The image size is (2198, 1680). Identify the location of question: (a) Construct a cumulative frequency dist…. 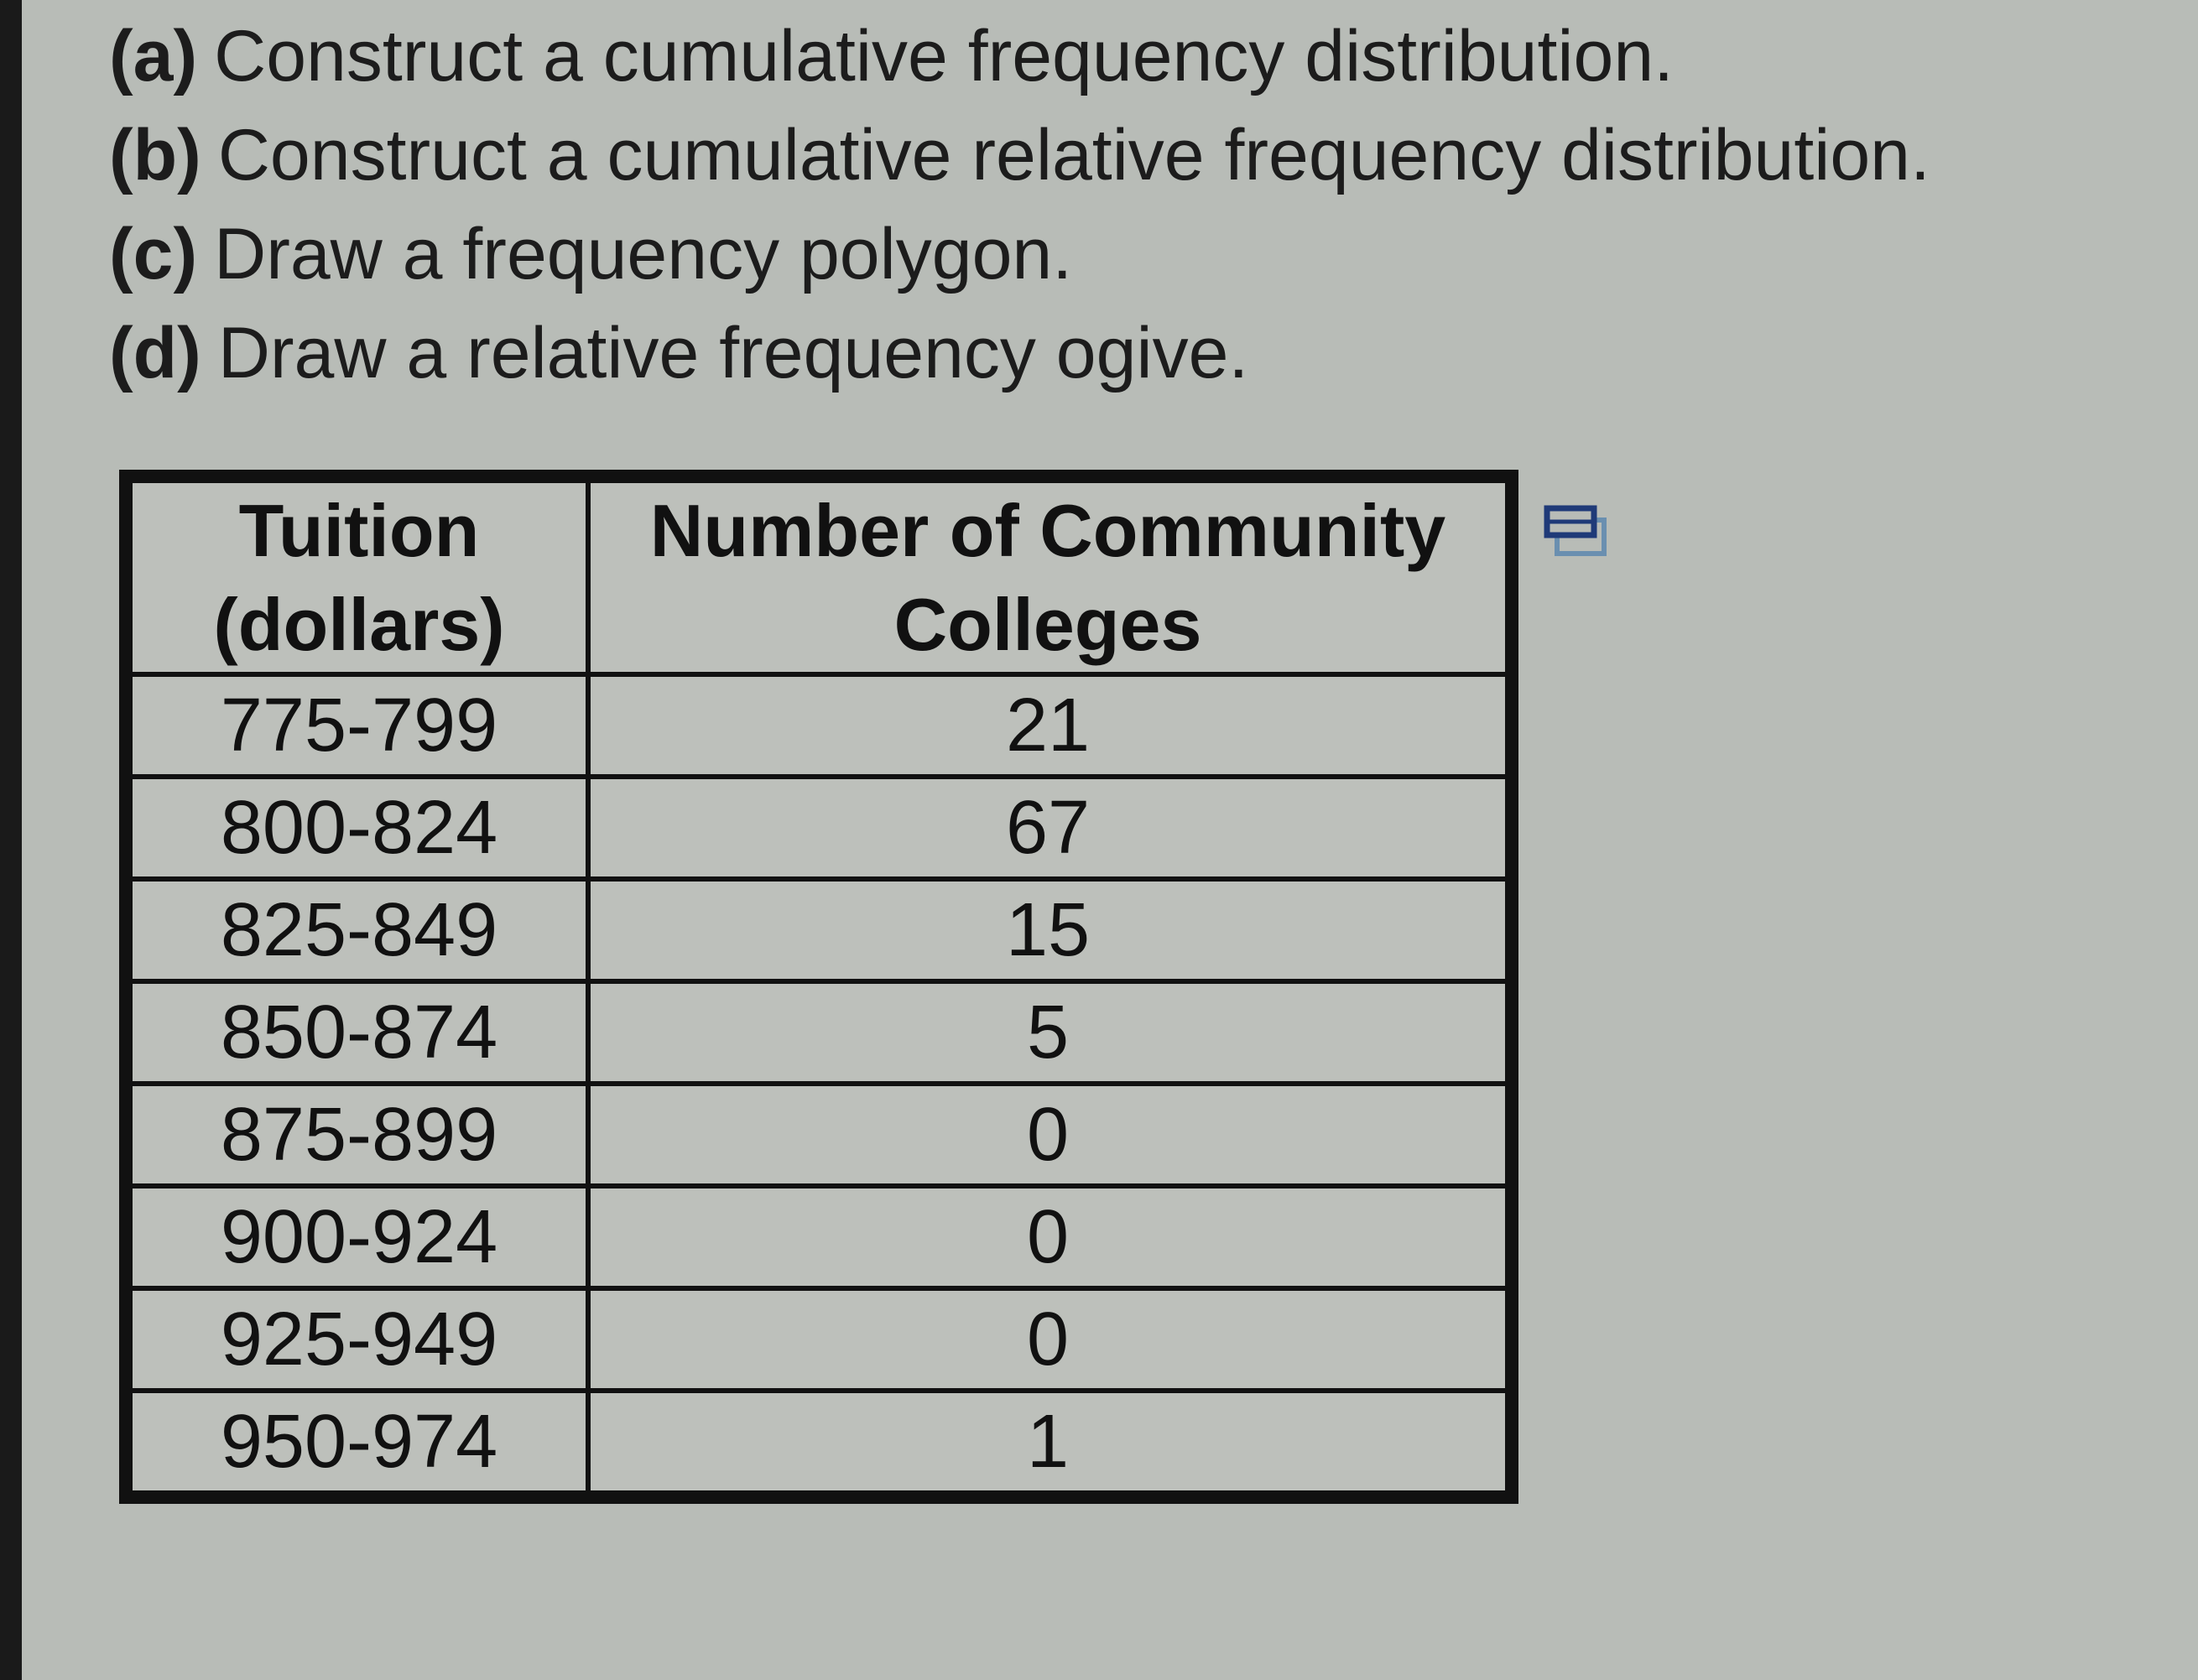
(1020, 56).